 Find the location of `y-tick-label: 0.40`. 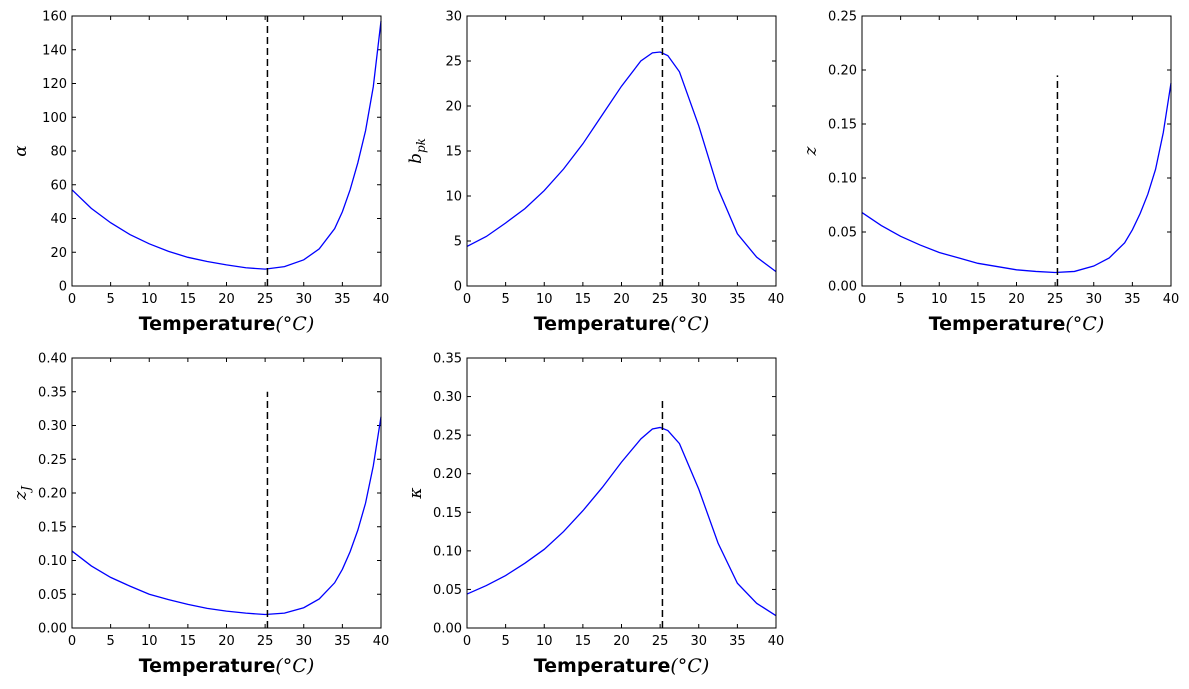

y-tick-label: 0.40 is located at coordinates (52, 359).